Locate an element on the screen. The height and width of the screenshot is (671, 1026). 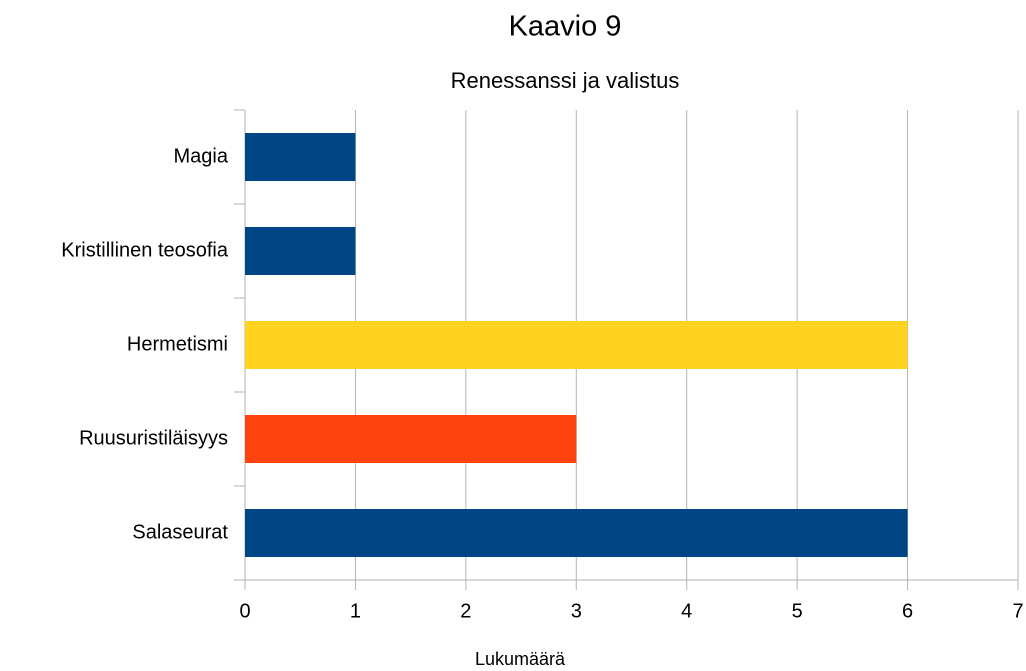
x-tick-label: 7 is located at coordinates (1017, 611).